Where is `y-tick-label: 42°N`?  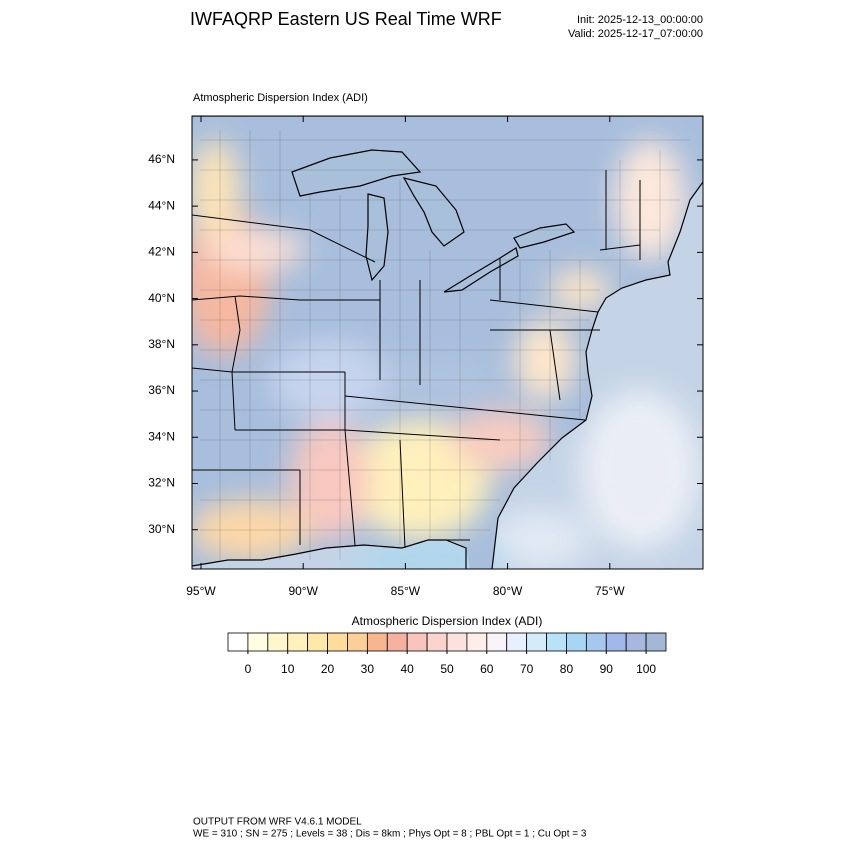
y-tick-label: 42°N is located at coordinates (161, 252).